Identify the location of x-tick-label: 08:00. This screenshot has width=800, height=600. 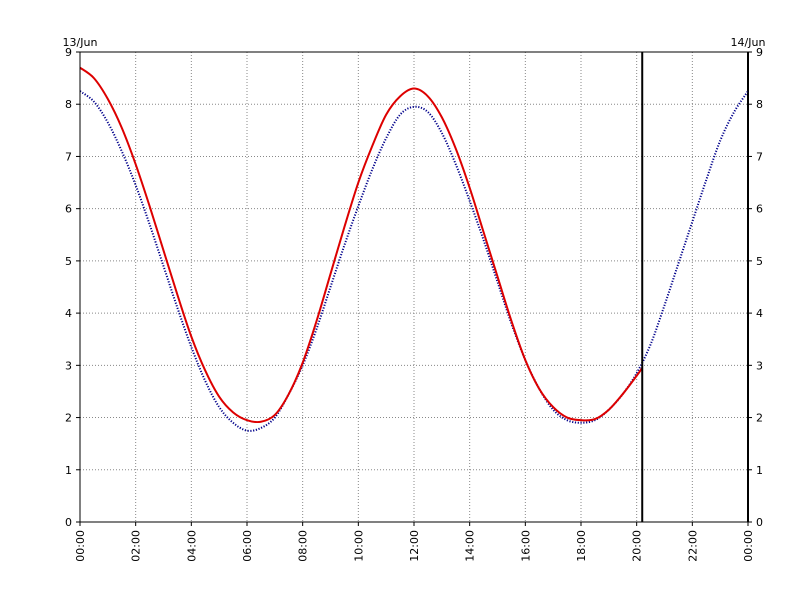
(303, 546).